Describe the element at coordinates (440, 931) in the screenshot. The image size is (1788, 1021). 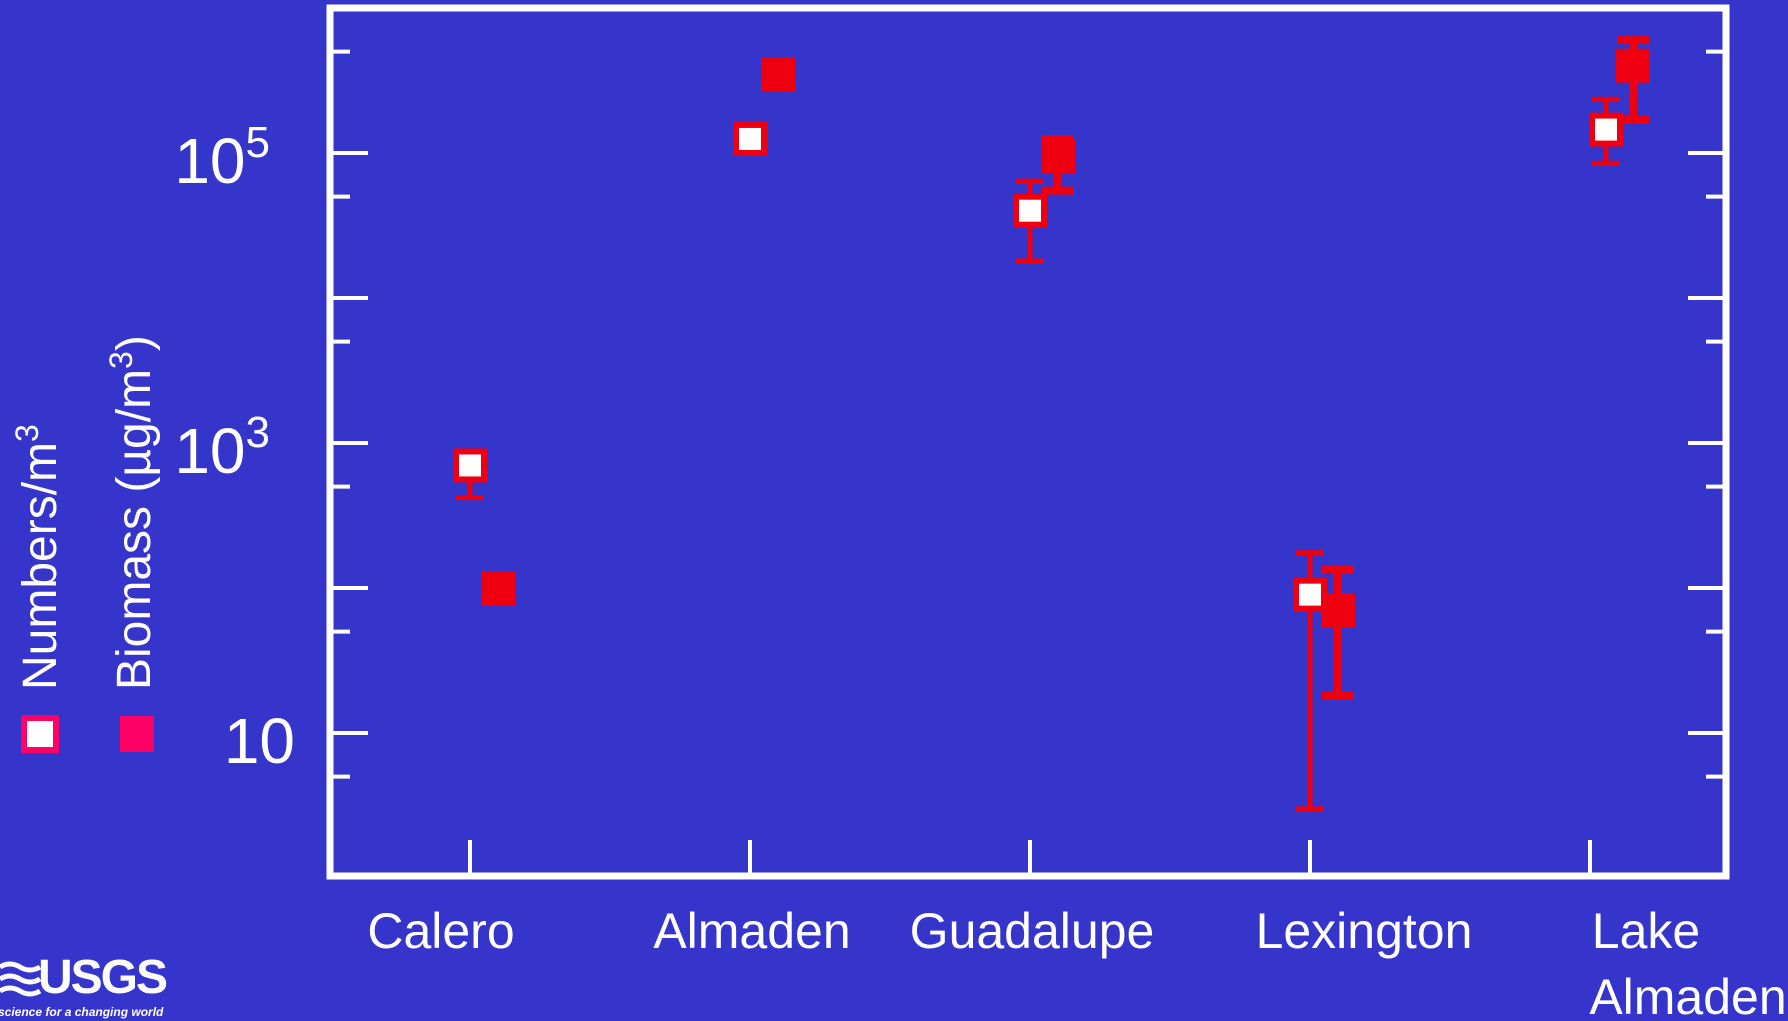
I see `x-tick-label: Calero` at that location.